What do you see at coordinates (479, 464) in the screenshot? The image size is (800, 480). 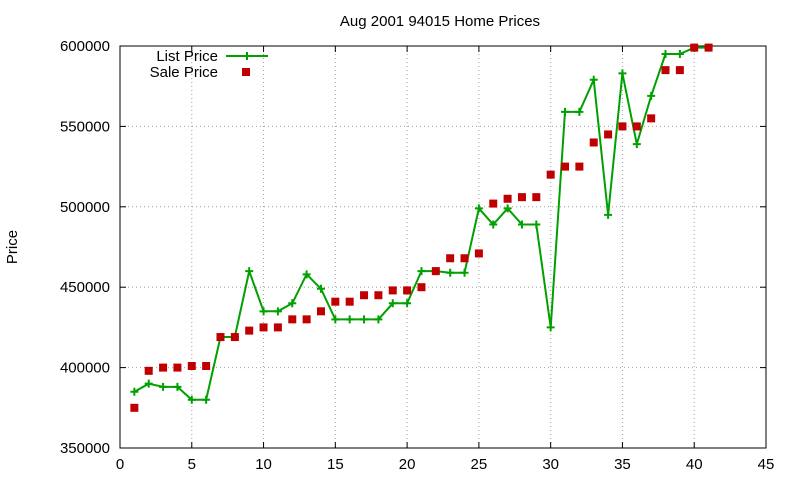 I see `x-tick-label: 25` at bounding box center [479, 464].